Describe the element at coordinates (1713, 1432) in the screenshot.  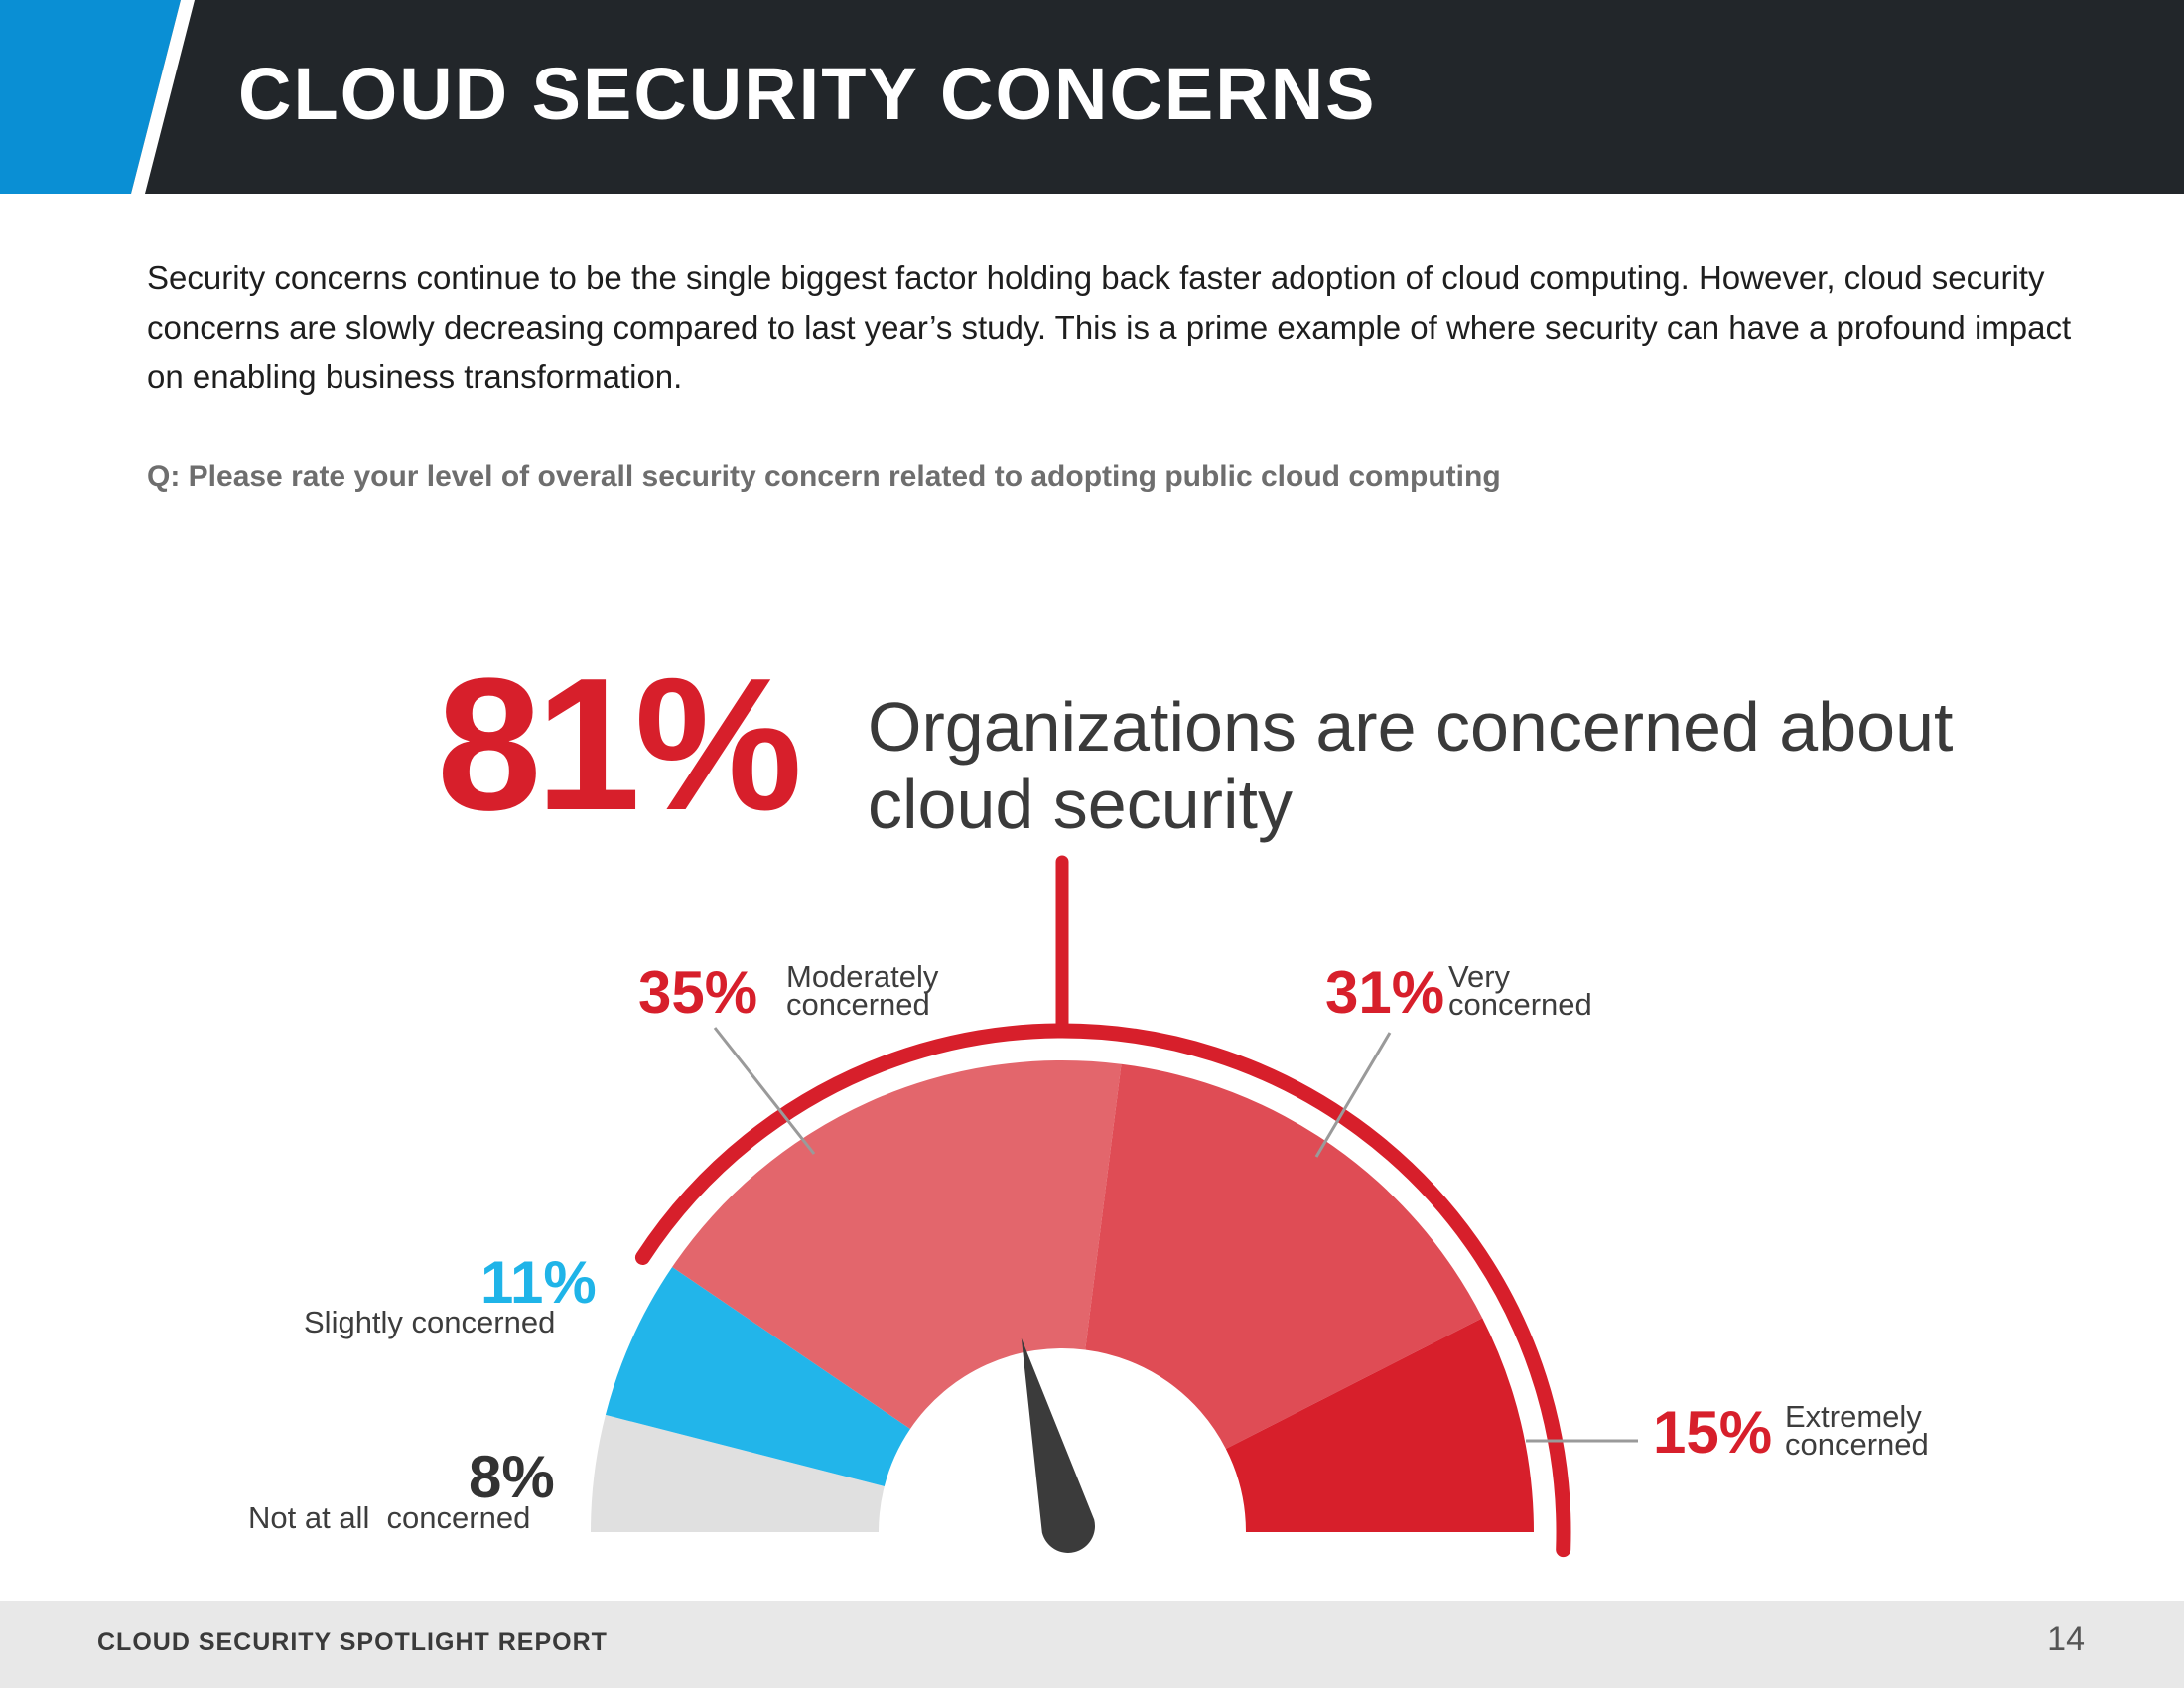
I see `segment-value-extremely: 15%` at that location.